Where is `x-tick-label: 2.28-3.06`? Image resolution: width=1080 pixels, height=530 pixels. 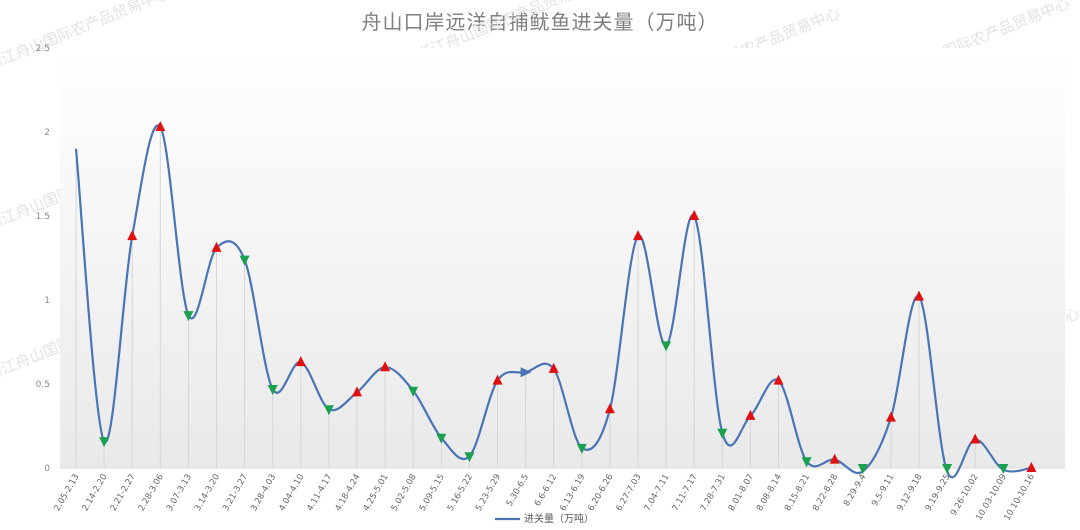 x-tick-label: 2.28-3.06 is located at coordinates (151, 493).